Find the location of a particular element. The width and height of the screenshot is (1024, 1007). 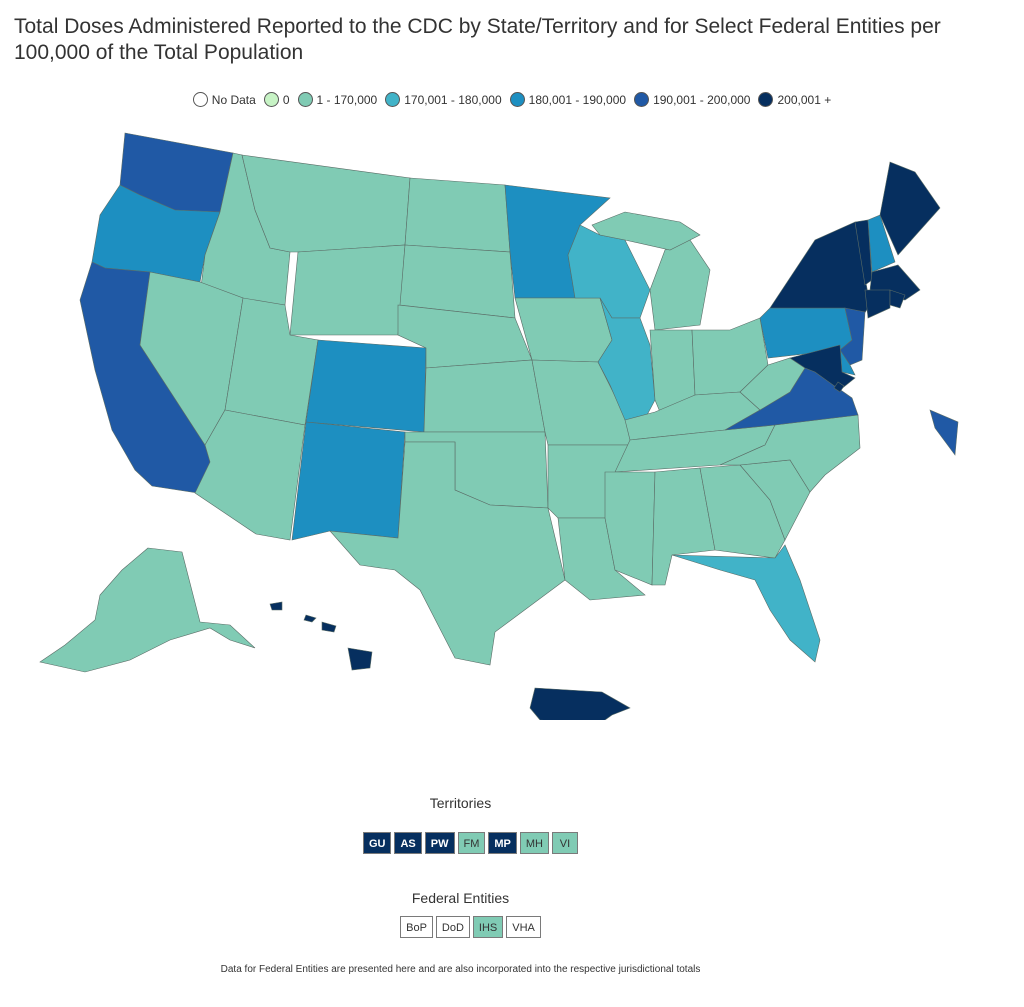

legend-item: 200,001 + is located at coordinates (794, 99).